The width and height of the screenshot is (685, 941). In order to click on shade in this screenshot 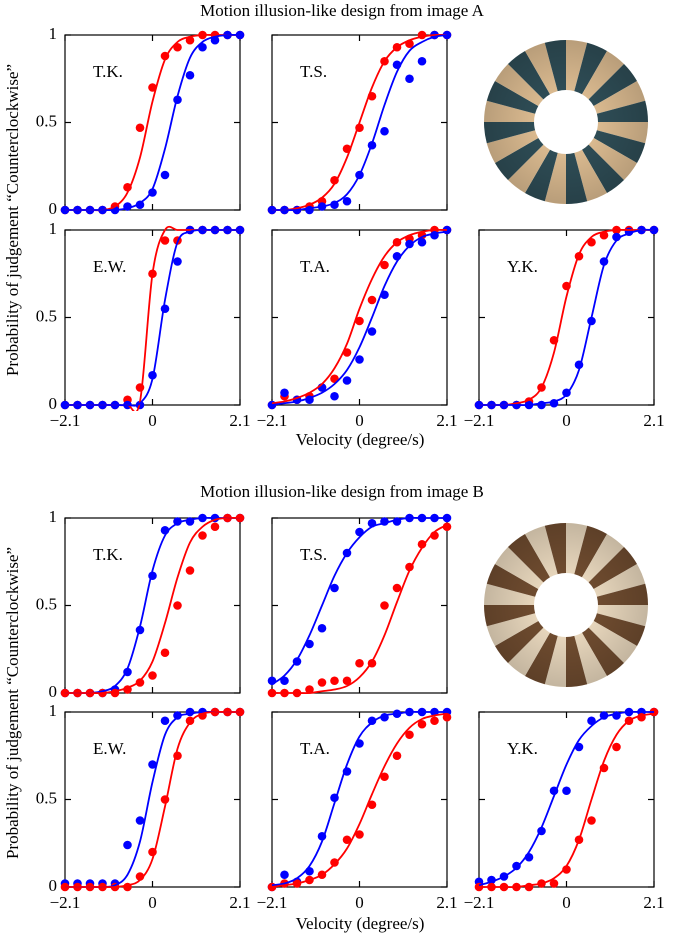, I will do `click(566, 605)`.